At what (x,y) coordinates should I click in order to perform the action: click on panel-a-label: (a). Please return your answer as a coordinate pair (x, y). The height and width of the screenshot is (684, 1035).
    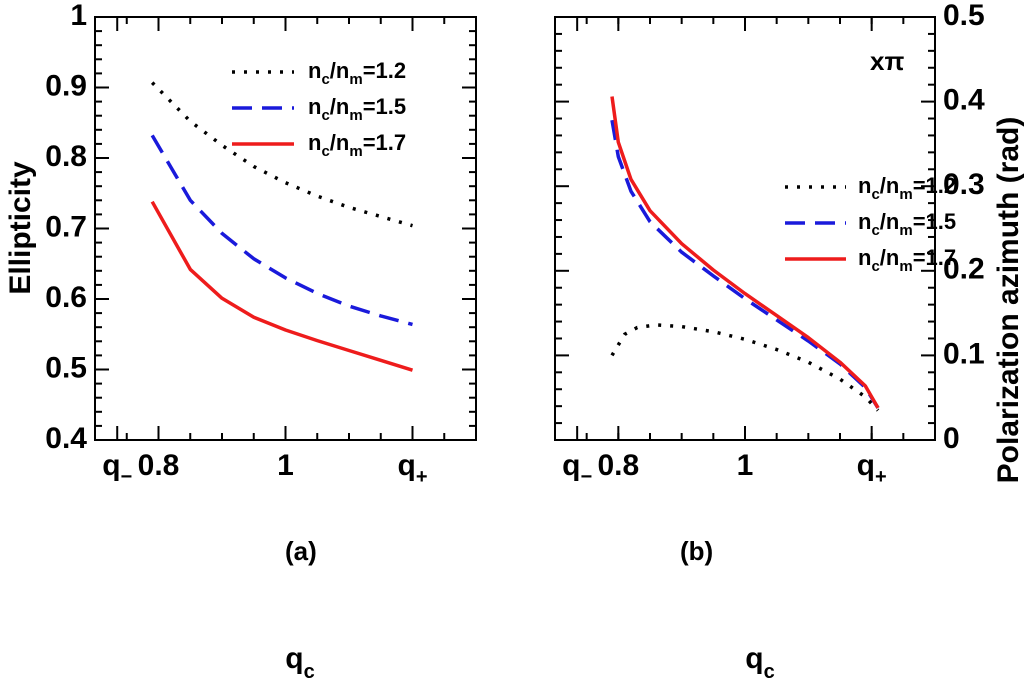
    Looking at the image, I should click on (301, 551).